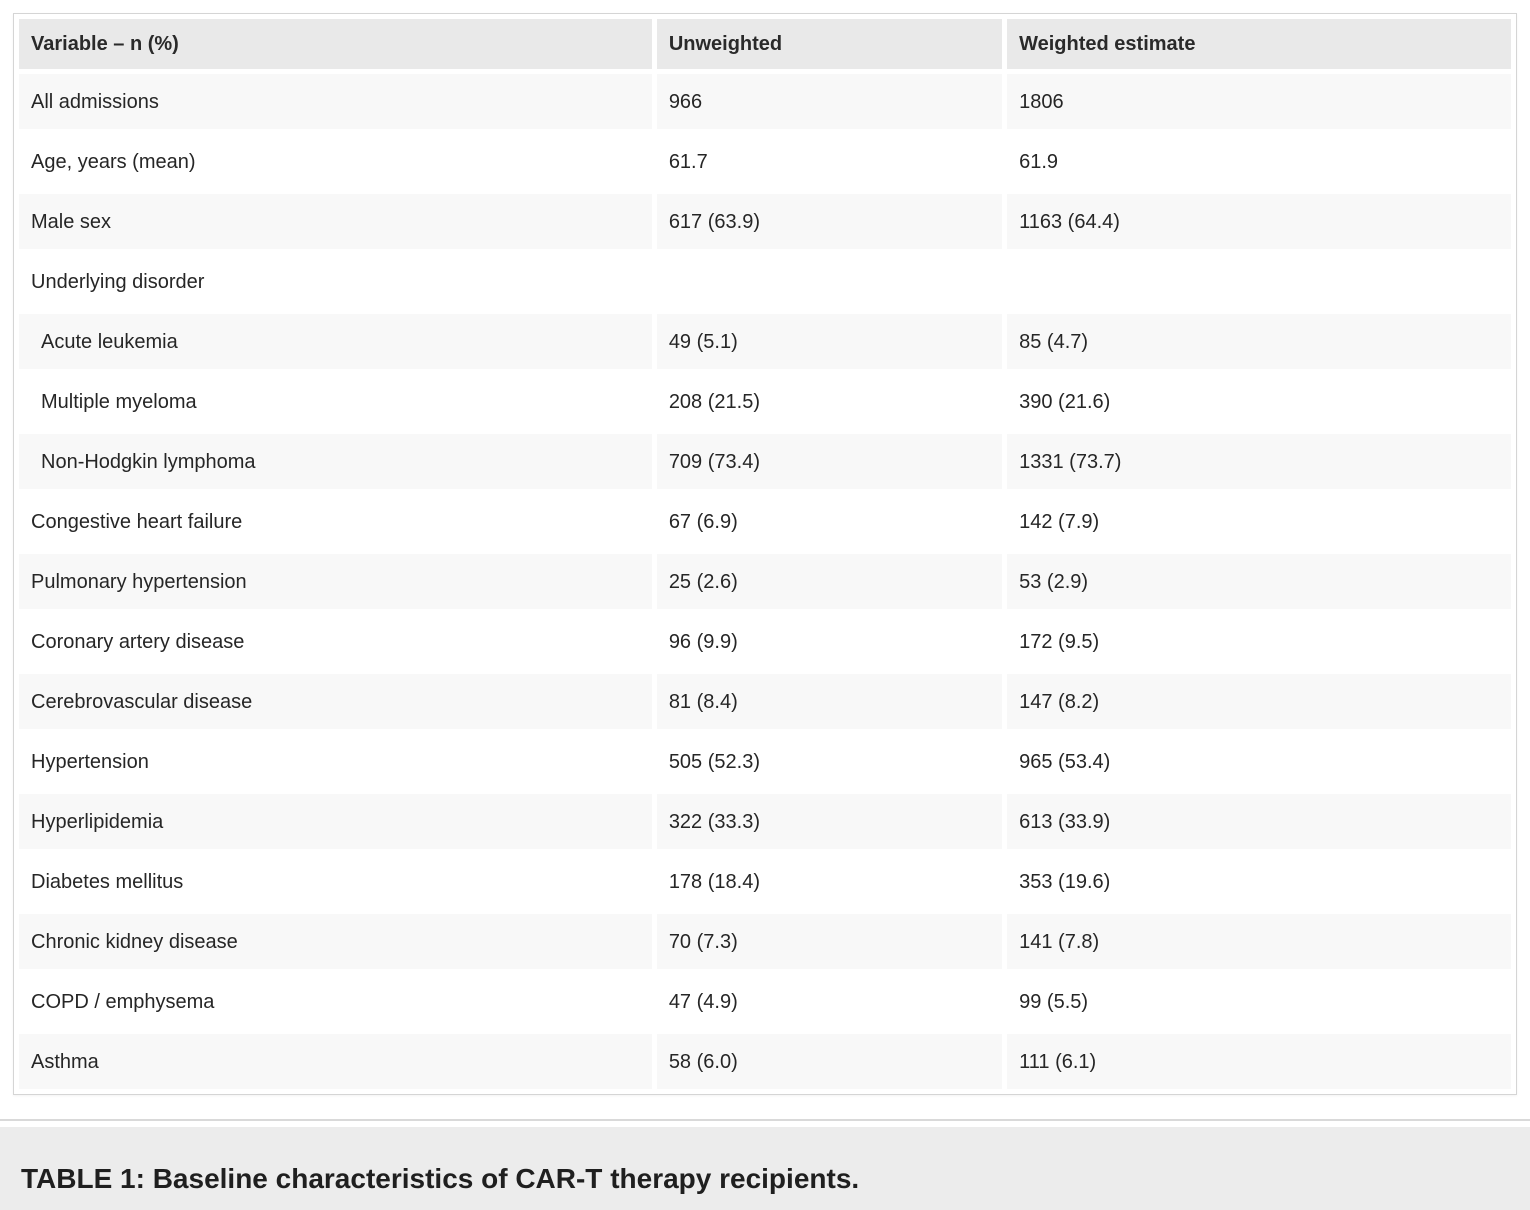  Describe the element at coordinates (829, 281) in the screenshot. I see `row-unweighted-value` at that location.